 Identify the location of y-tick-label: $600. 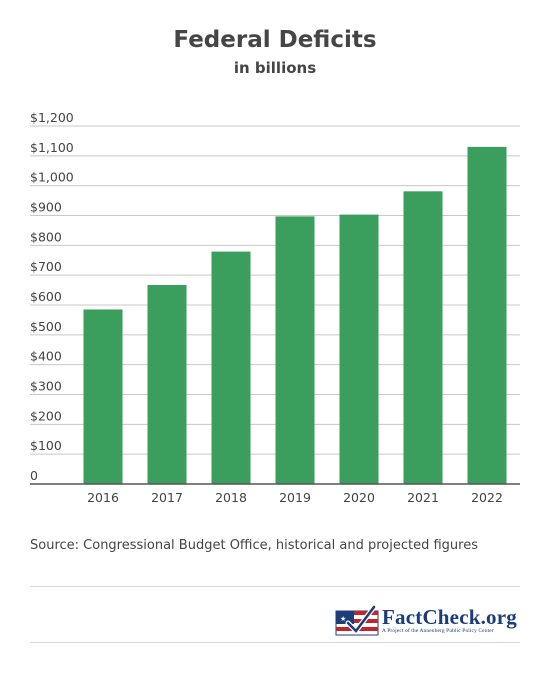
(46, 296).